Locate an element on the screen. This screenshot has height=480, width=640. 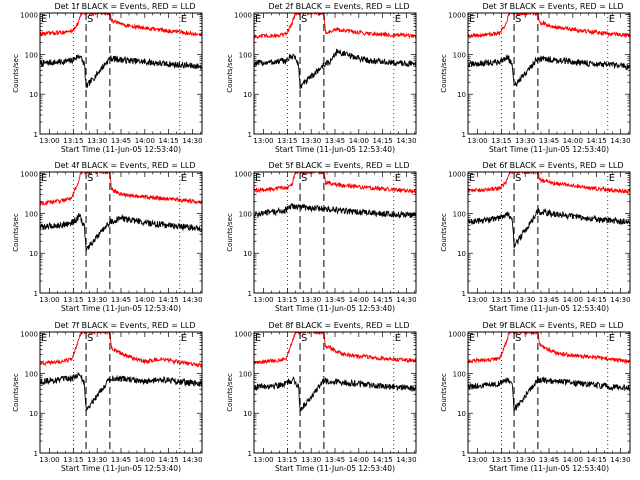
panel-title: Det 6f BLACK = Events, RED = LLD is located at coordinates (552, 165).